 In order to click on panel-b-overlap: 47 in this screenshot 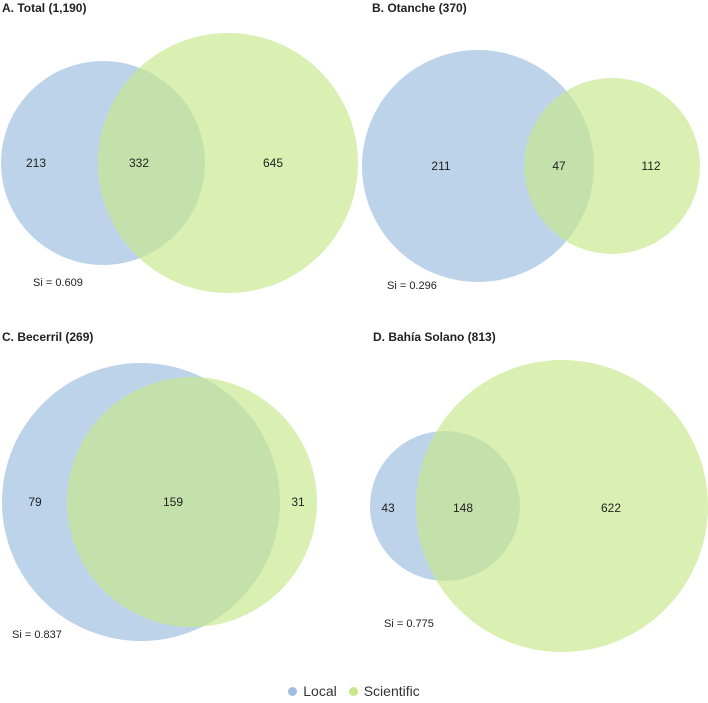, I will do `click(559, 166)`.